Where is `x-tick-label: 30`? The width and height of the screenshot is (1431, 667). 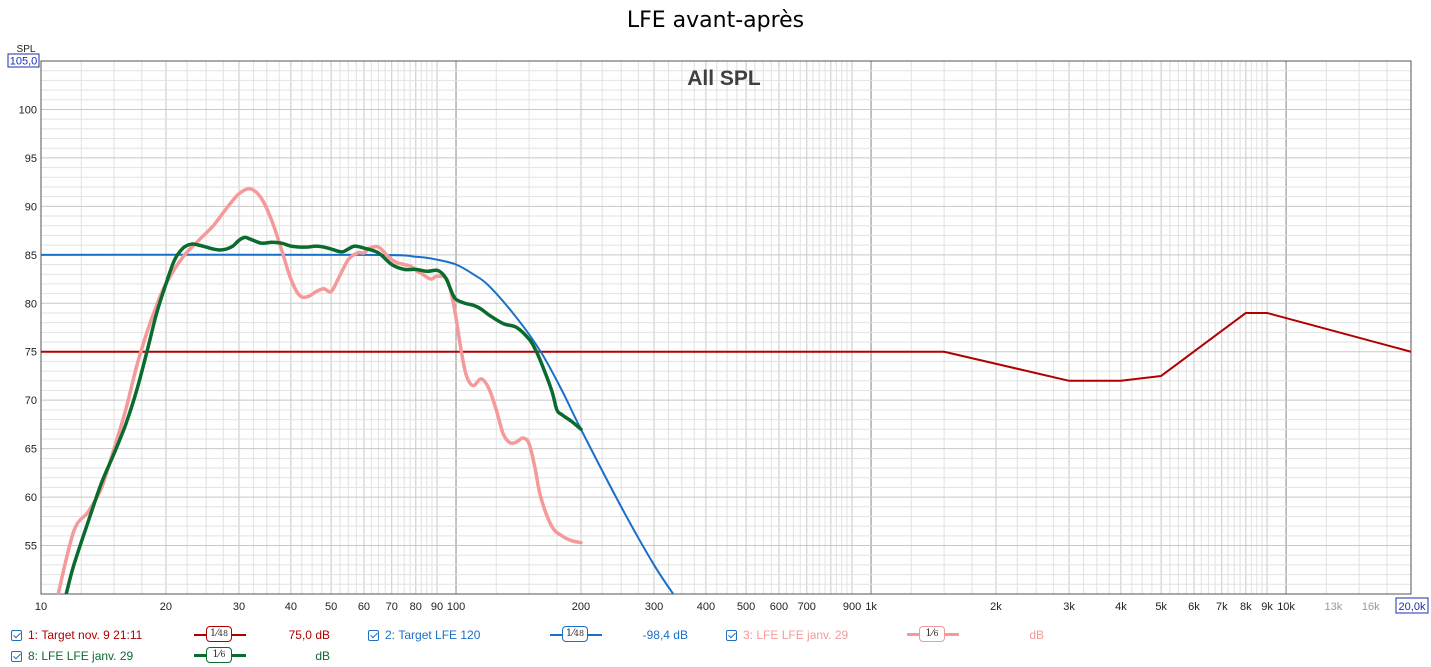
x-tick-label: 30 is located at coordinates (239, 607).